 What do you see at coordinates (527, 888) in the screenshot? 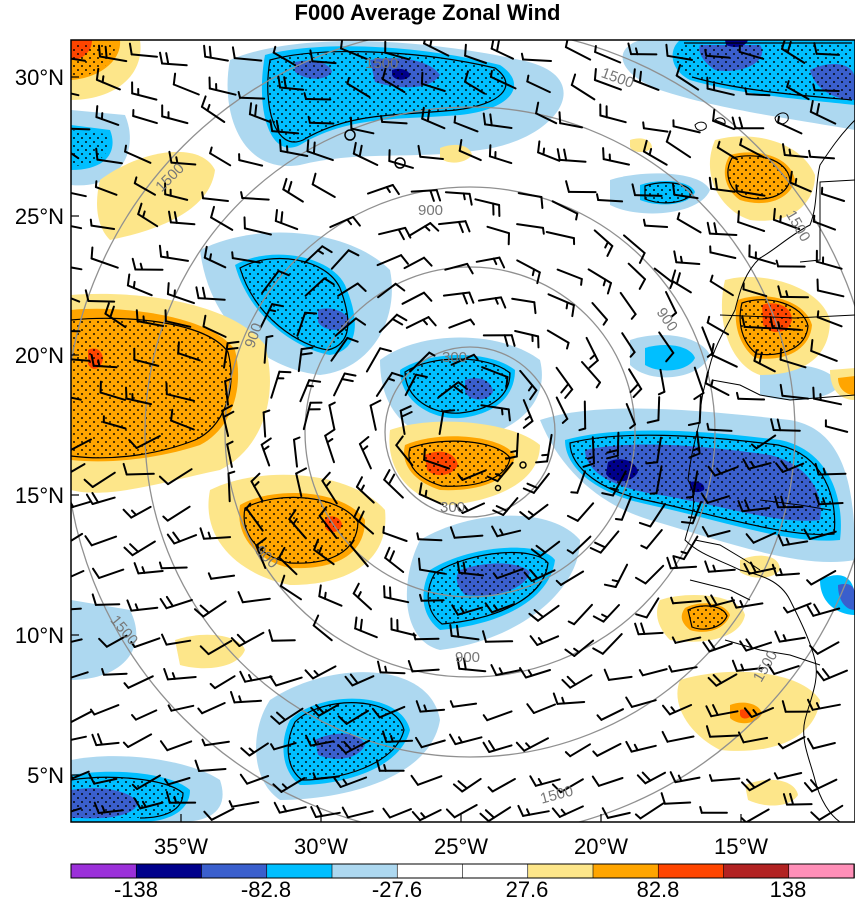
I see `colorbar-label: 27.6` at bounding box center [527, 888].